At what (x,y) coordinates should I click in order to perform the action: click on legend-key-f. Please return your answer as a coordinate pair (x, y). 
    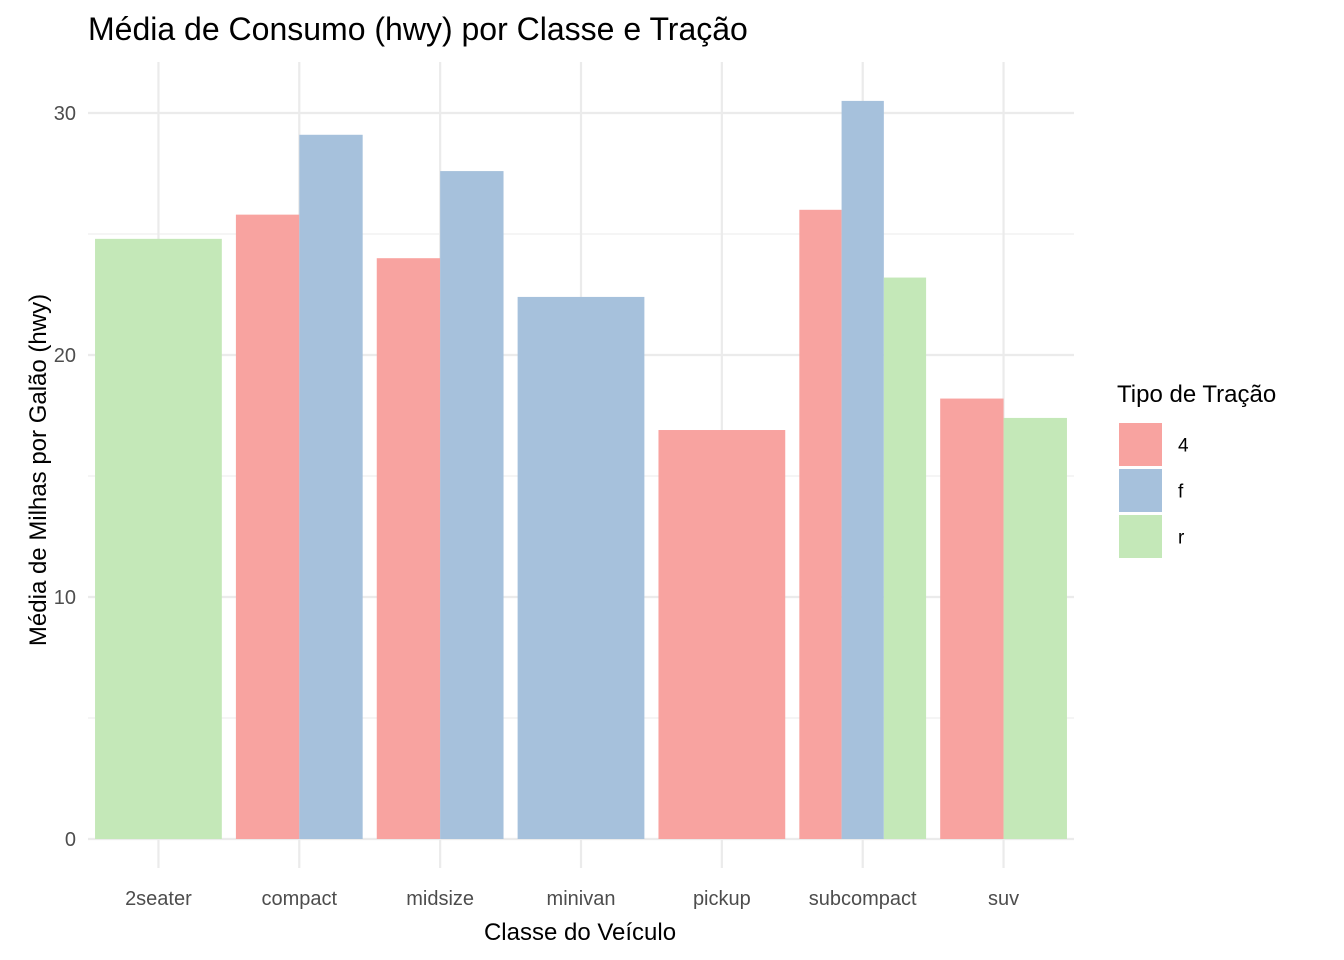
    Looking at the image, I should click on (1140, 490).